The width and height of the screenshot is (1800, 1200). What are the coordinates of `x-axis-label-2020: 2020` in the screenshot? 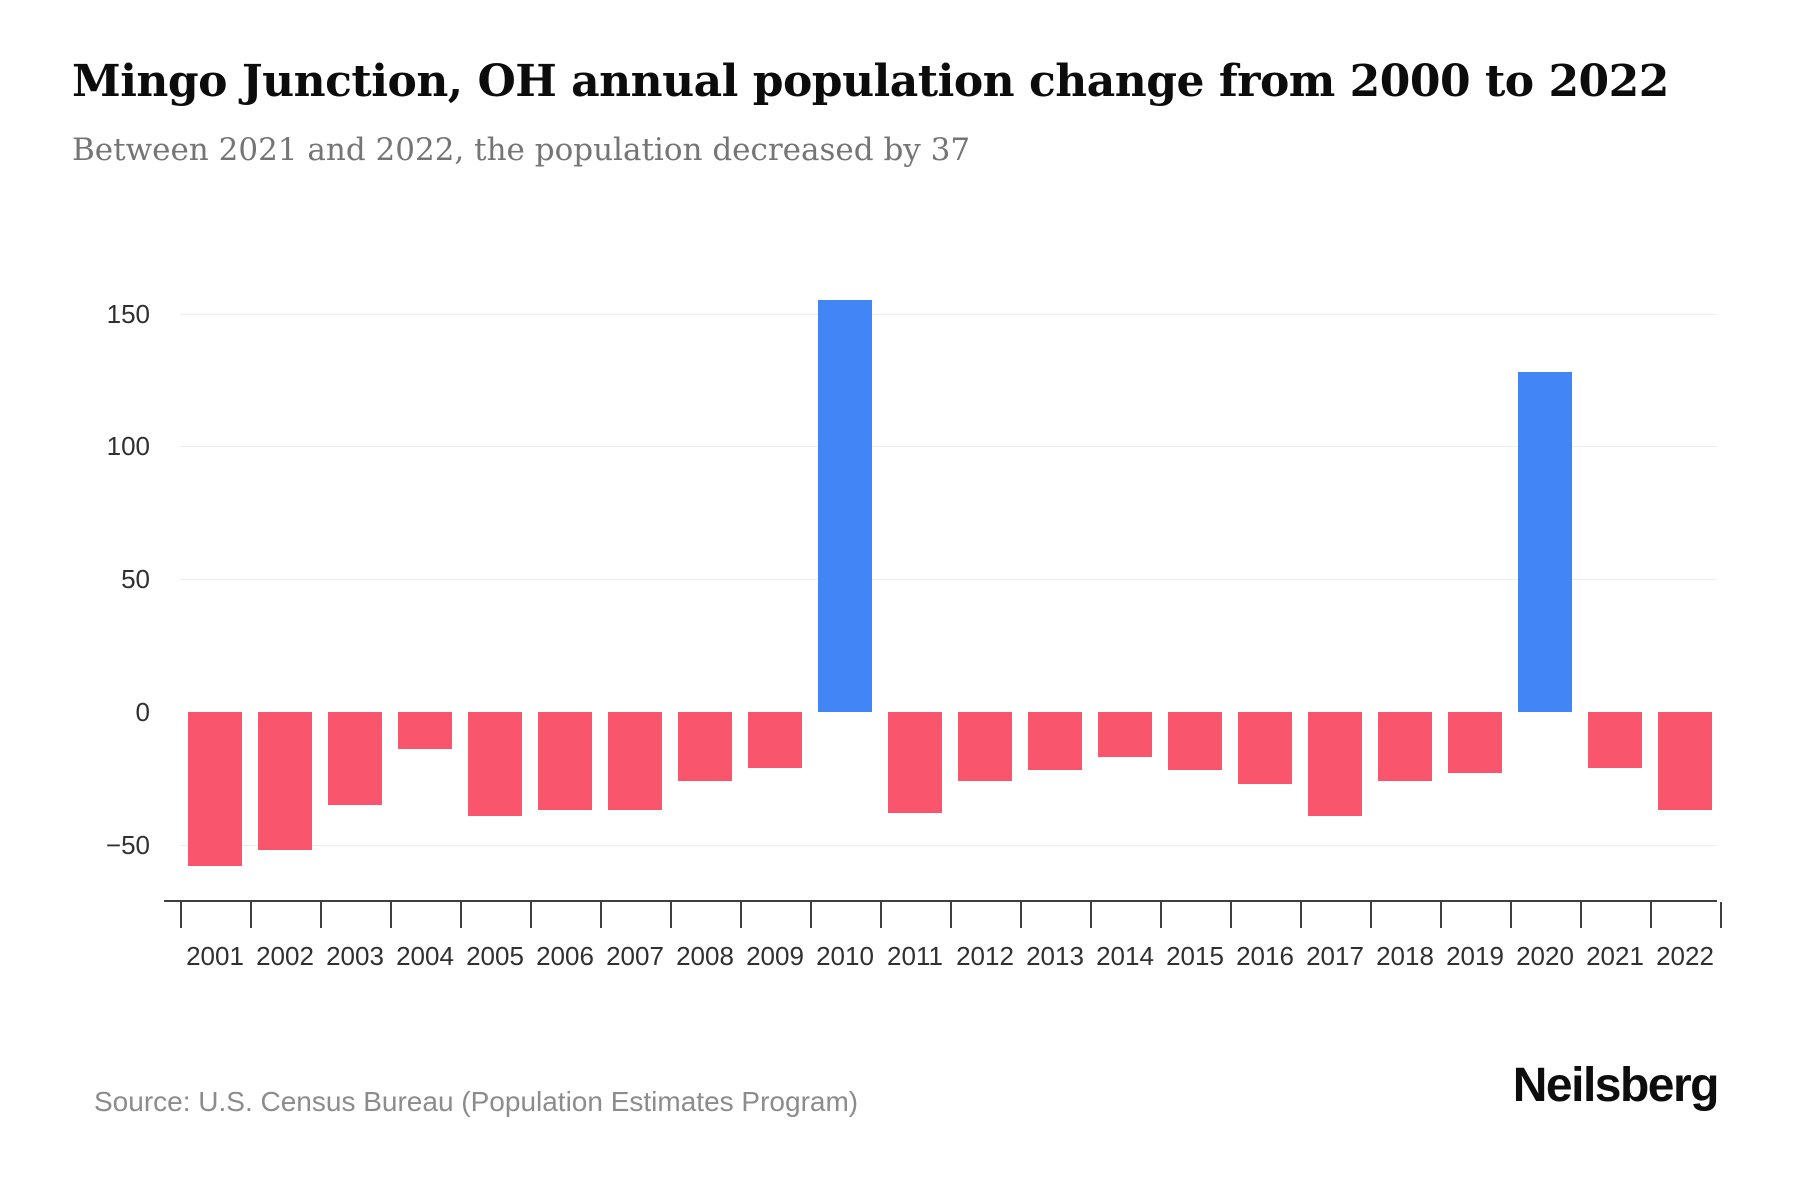 It's located at (1545, 956).